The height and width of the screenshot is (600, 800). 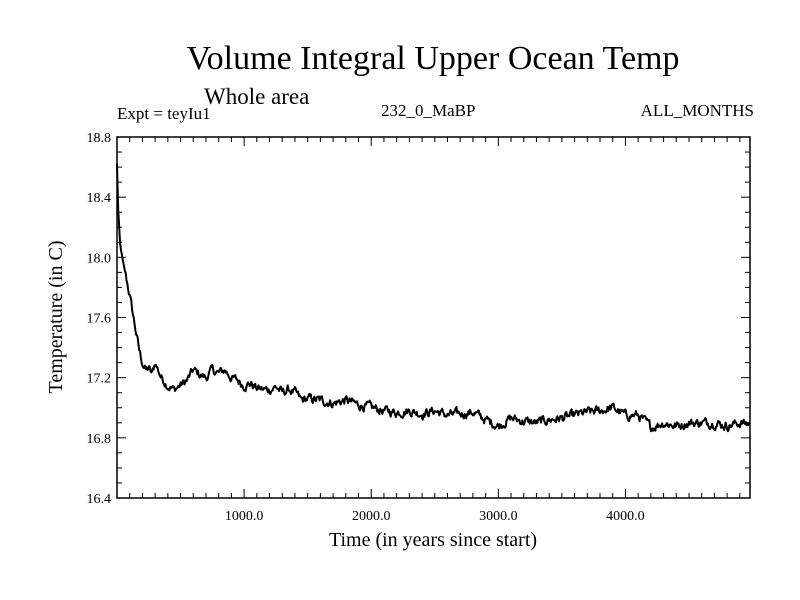 I want to click on y-tick-label: 18.4, so click(x=99, y=198).